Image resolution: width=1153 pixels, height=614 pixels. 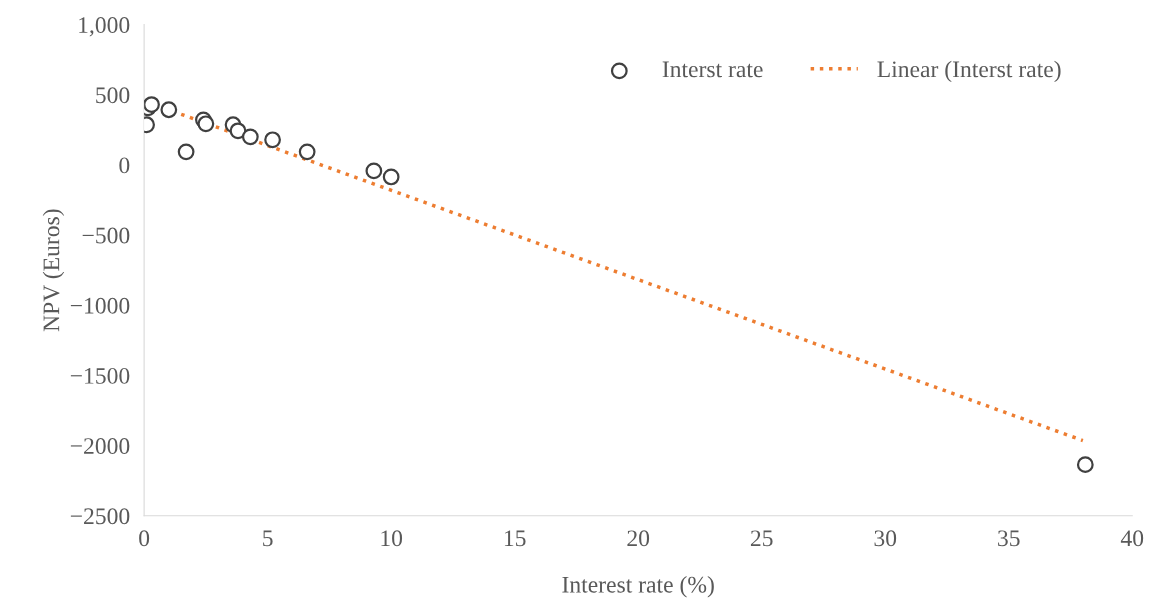 I want to click on y-tick-label: −2000, so click(x=100, y=446).